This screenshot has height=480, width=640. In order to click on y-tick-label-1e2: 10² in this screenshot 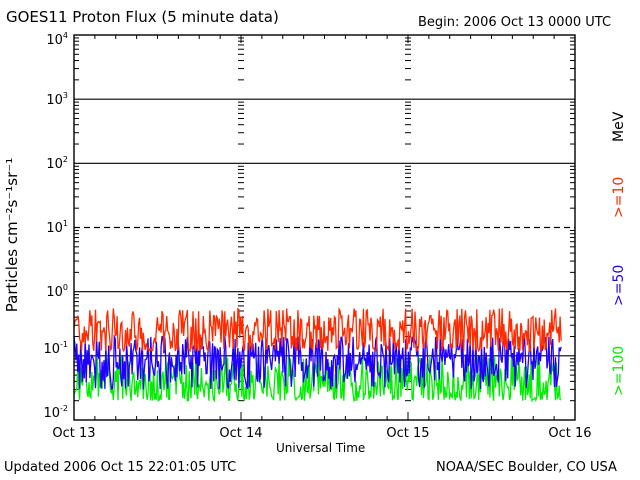, I will do `click(57, 163)`.